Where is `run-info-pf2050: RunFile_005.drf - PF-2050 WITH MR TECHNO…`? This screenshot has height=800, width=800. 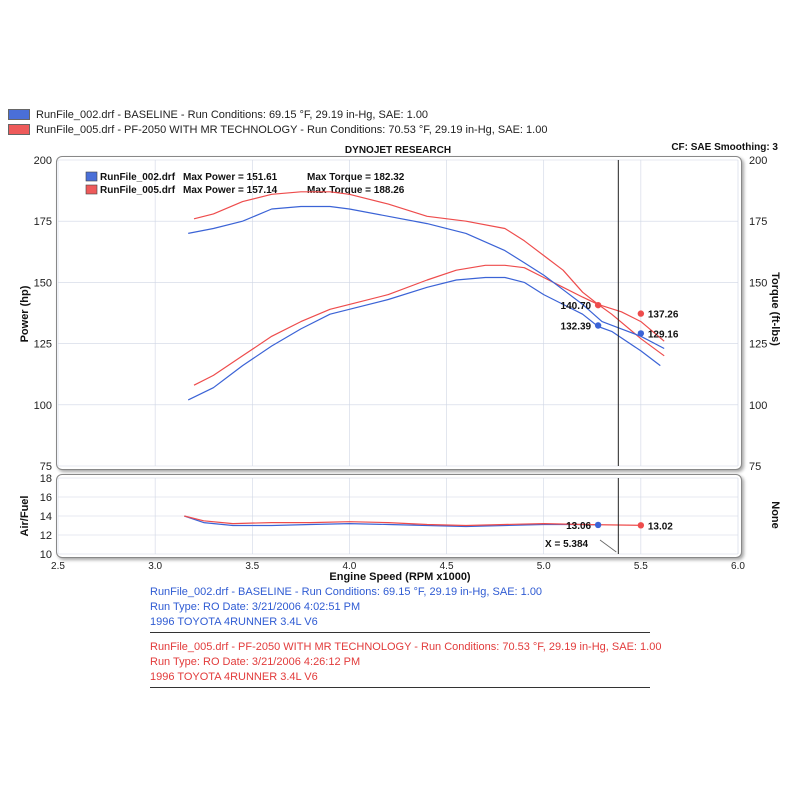
run-info-pf2050: RunFile_005.drf - PF-2050 WITH MR TECHNO… is located at coordinates (405, 662).